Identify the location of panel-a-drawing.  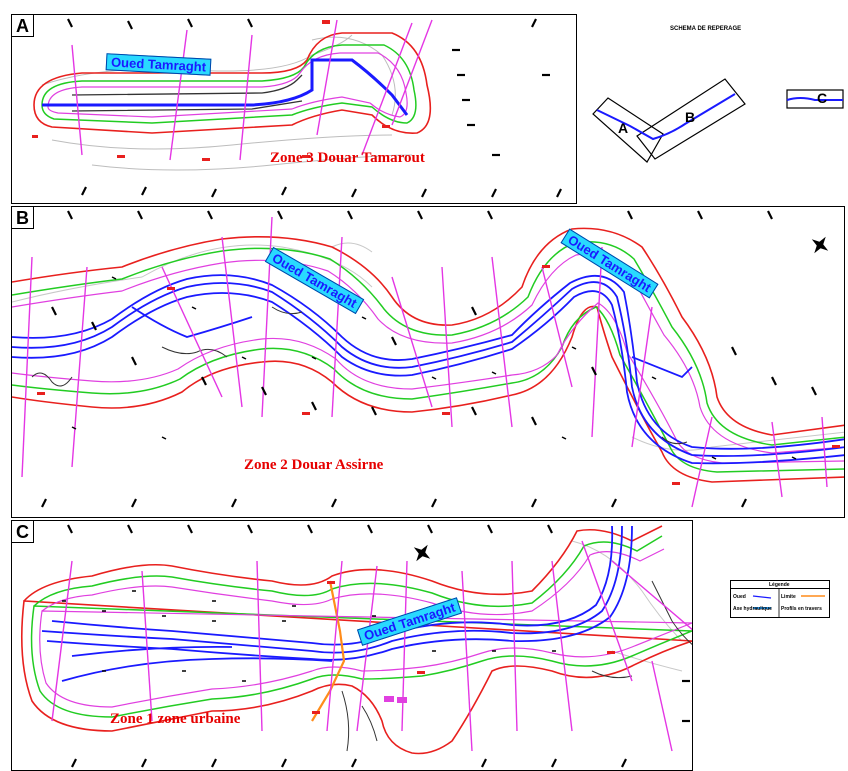
(297, 108).